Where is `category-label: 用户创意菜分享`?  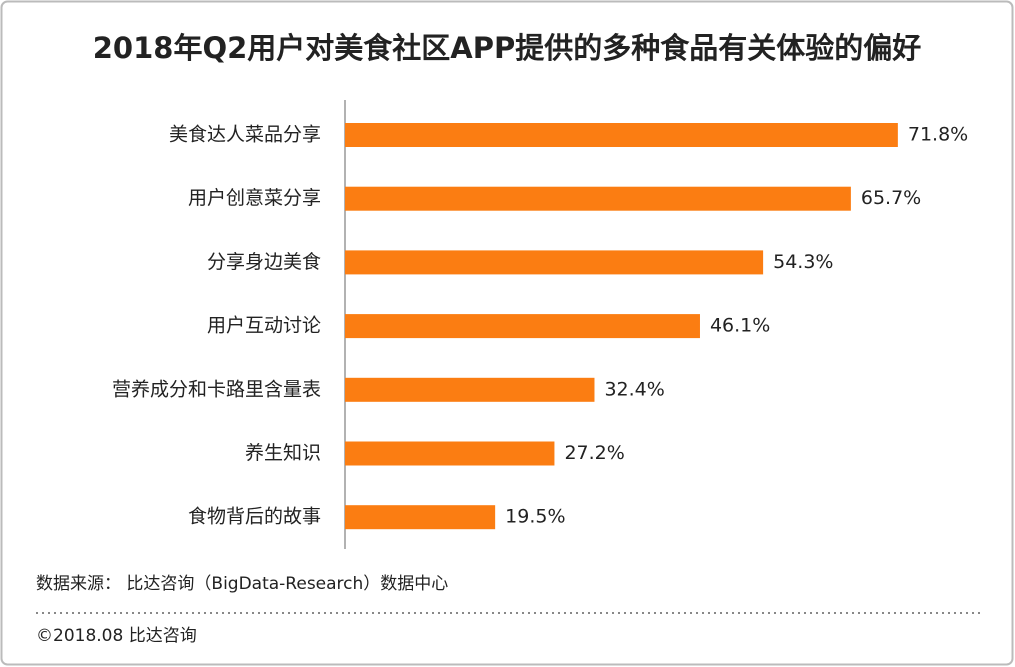 category-label: 用户创意菜分享 is located at coordinates (254, 198).